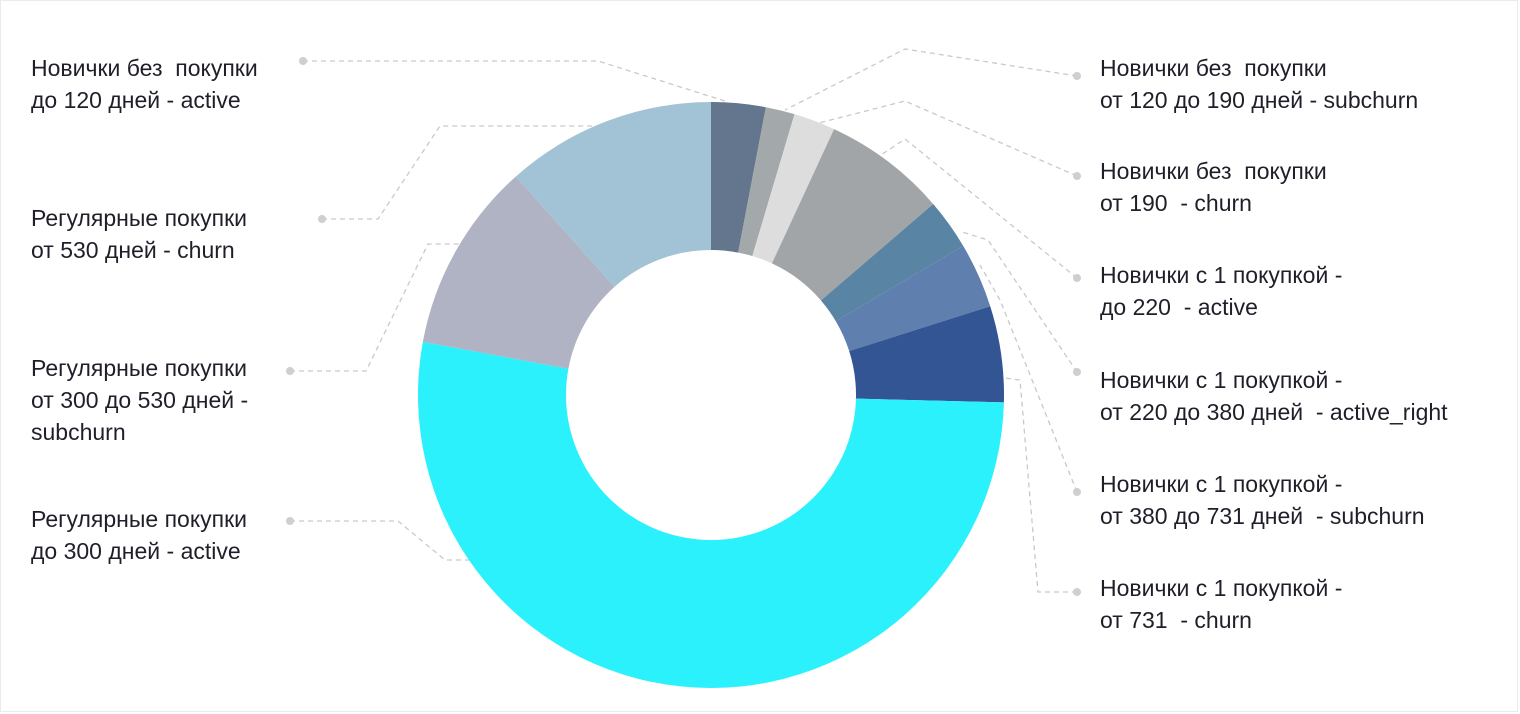 This screenshot has width=1520, height=714. Describe the element at coordinates (1213, 68) in the screenshot. I see `slice-label-2-line-1: Новички без покупки` at that location.